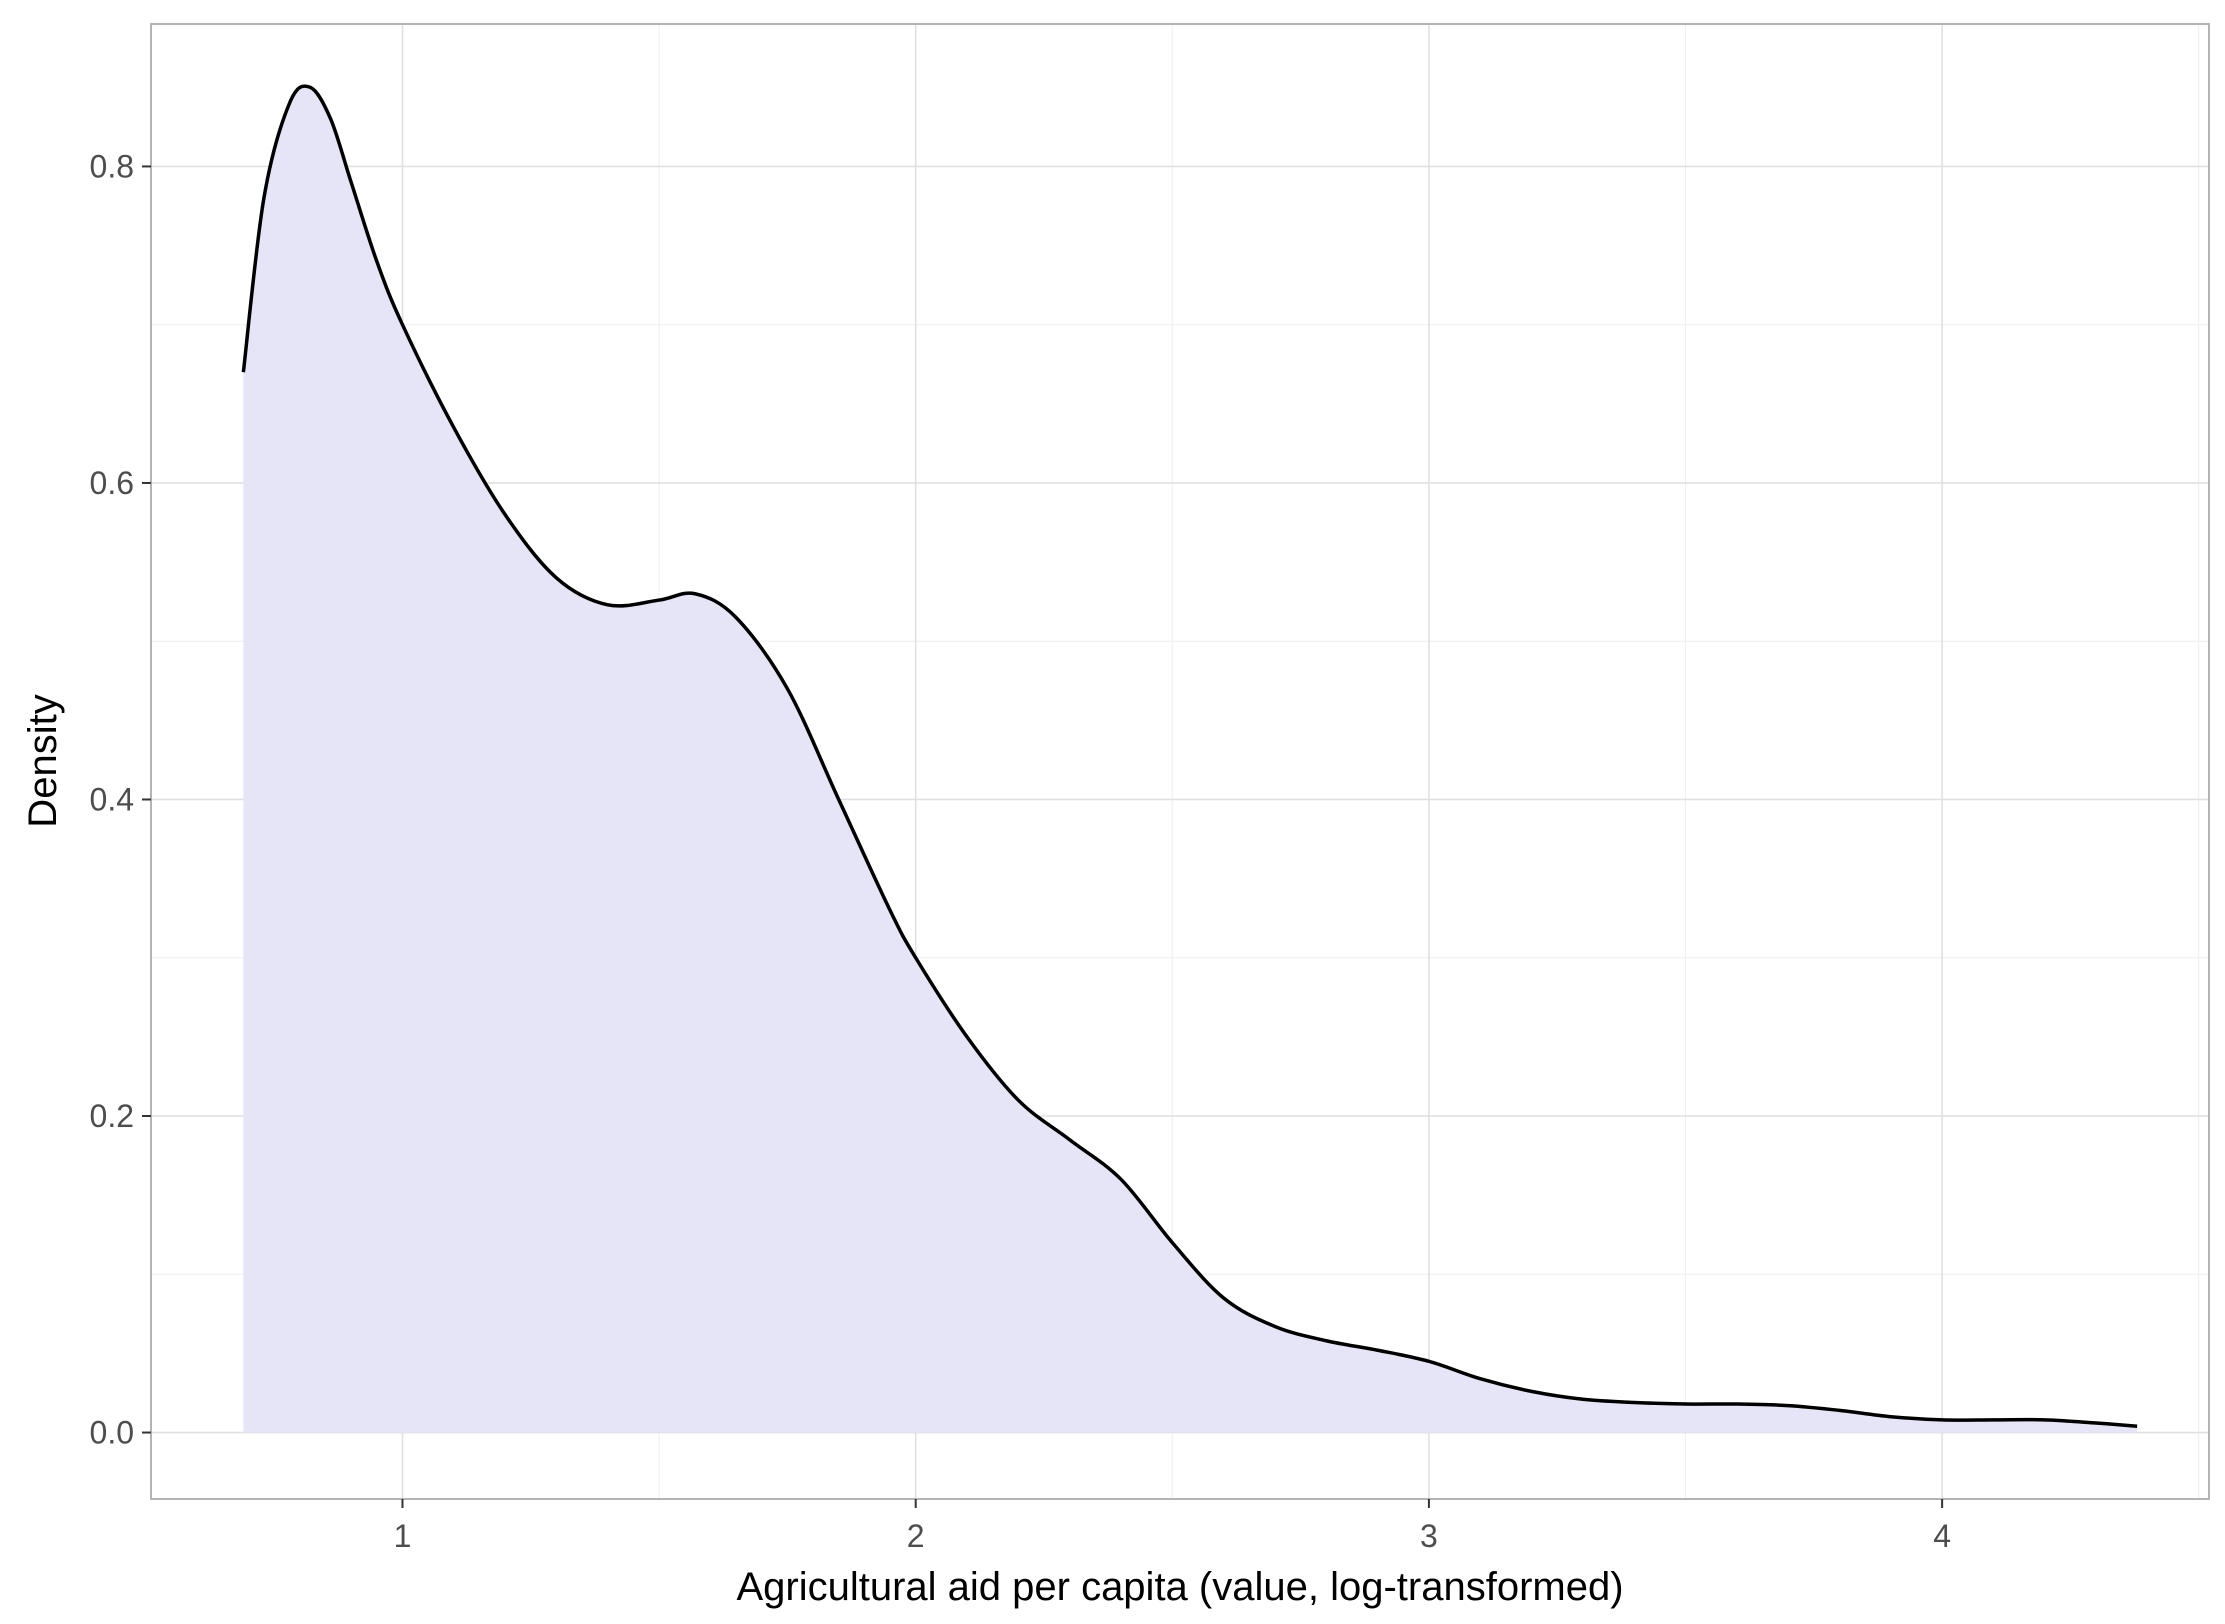  What do you see at coordinates (112, 799) in the screenshot?
I see `y-tick-label: 0.4` at bounding box center [112, 799].